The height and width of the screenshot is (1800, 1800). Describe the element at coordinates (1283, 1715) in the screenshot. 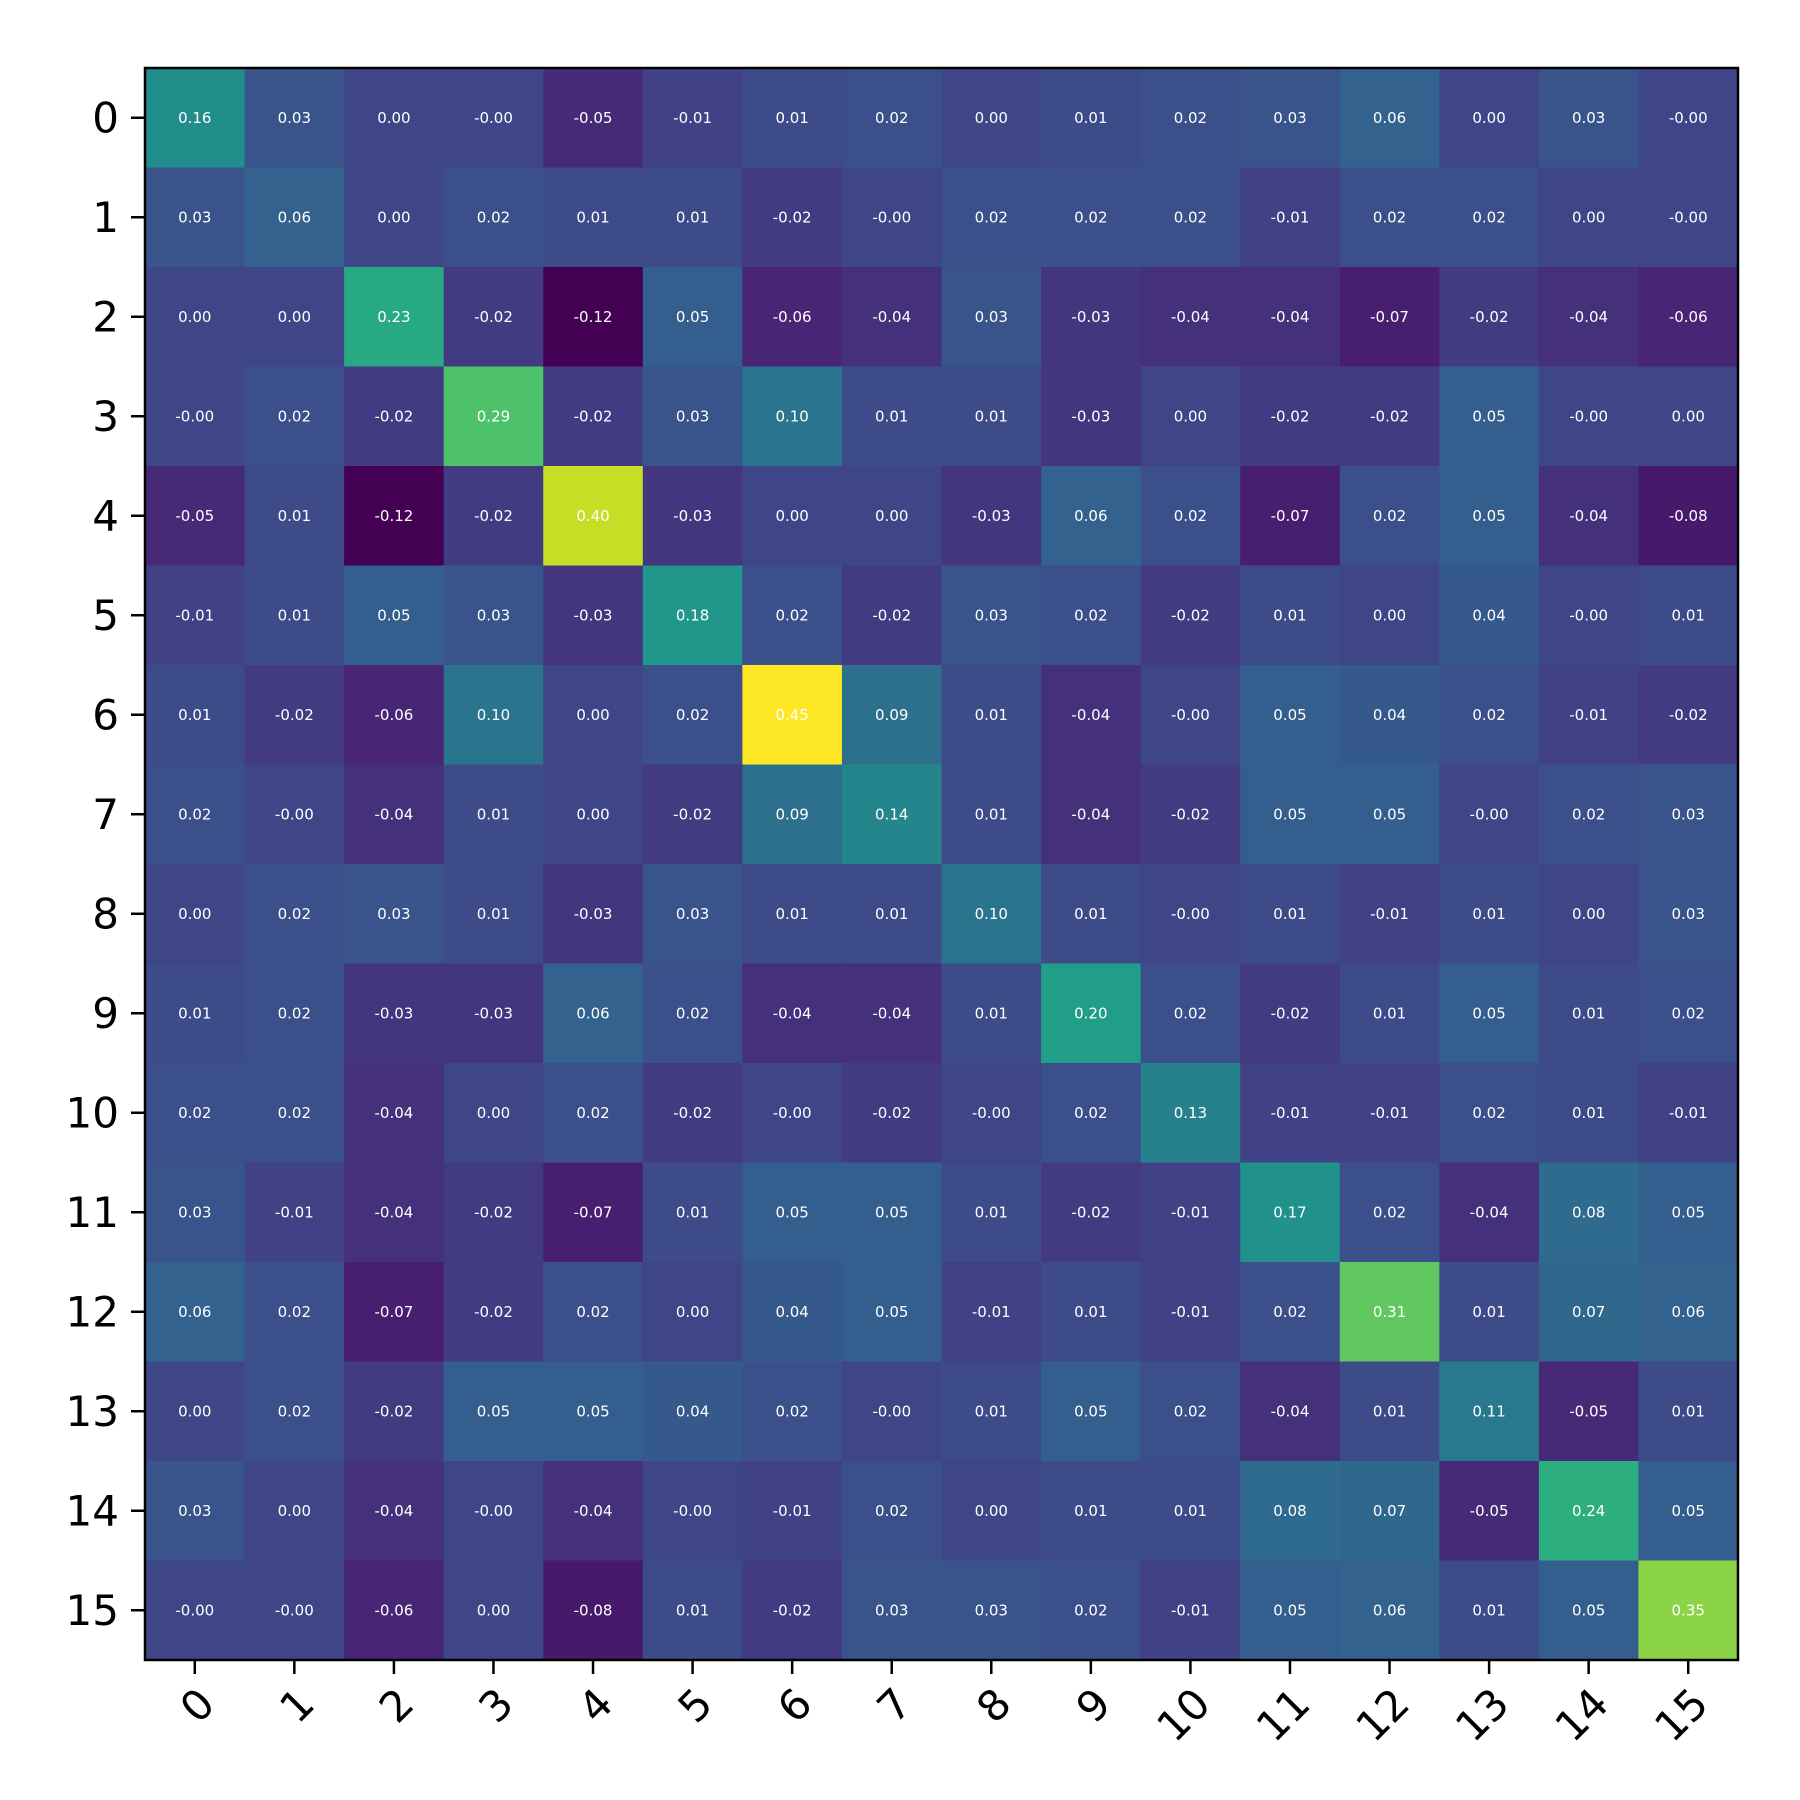

I see `x-tick-label: 11` at that location.